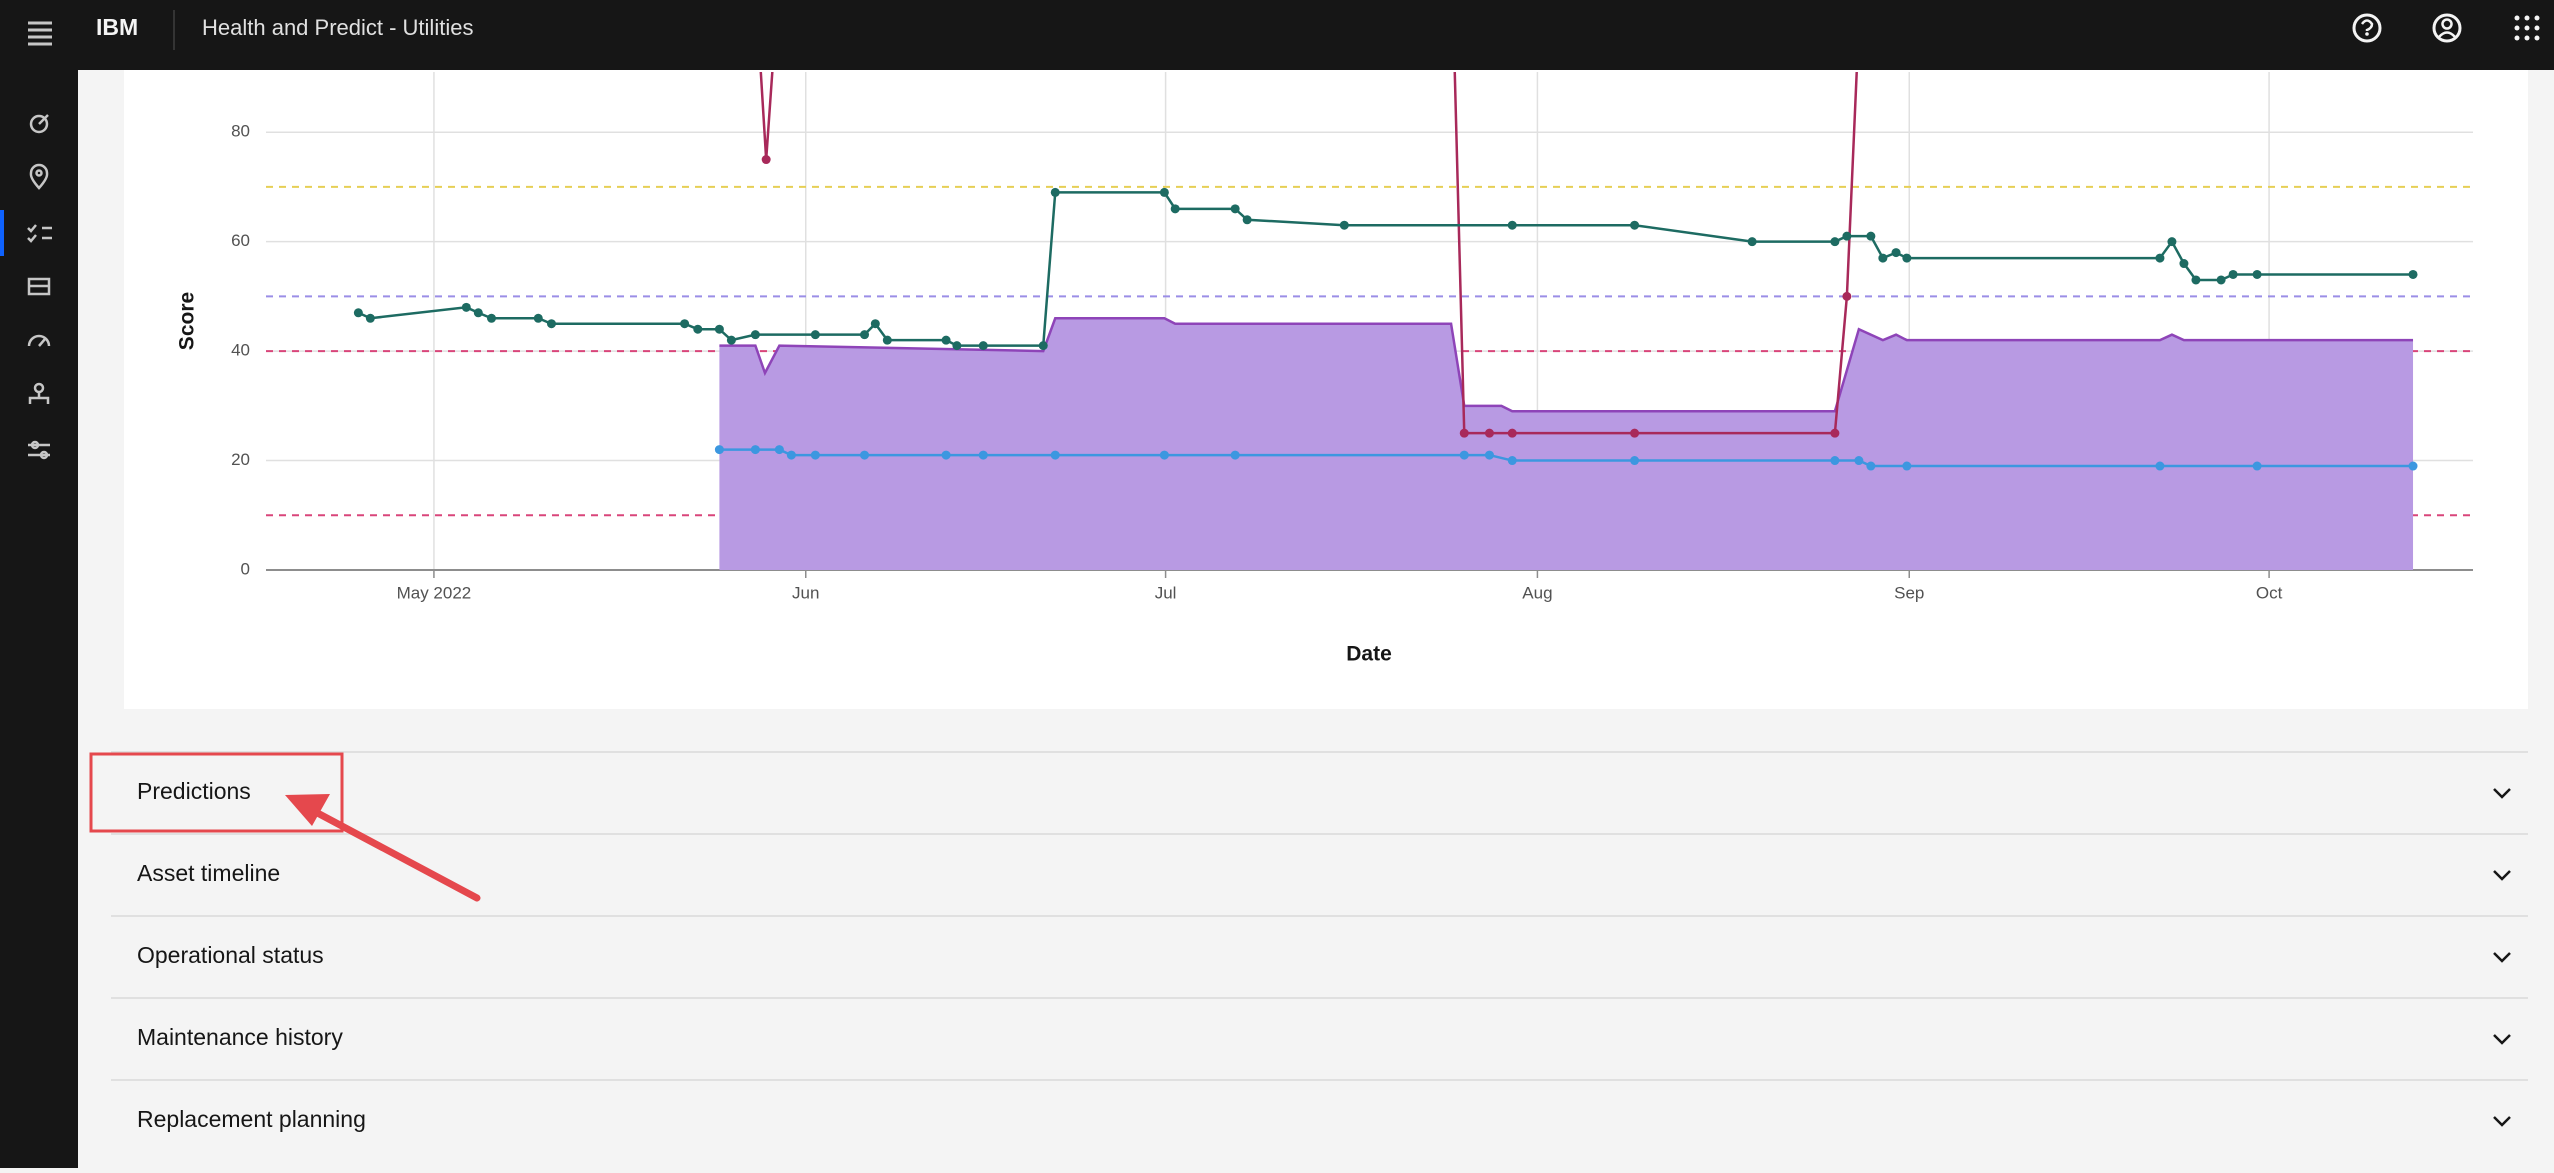  Describe the element at coordinates (240, 131) in the screenshot. I see `y-tick-label: 80` at that location.